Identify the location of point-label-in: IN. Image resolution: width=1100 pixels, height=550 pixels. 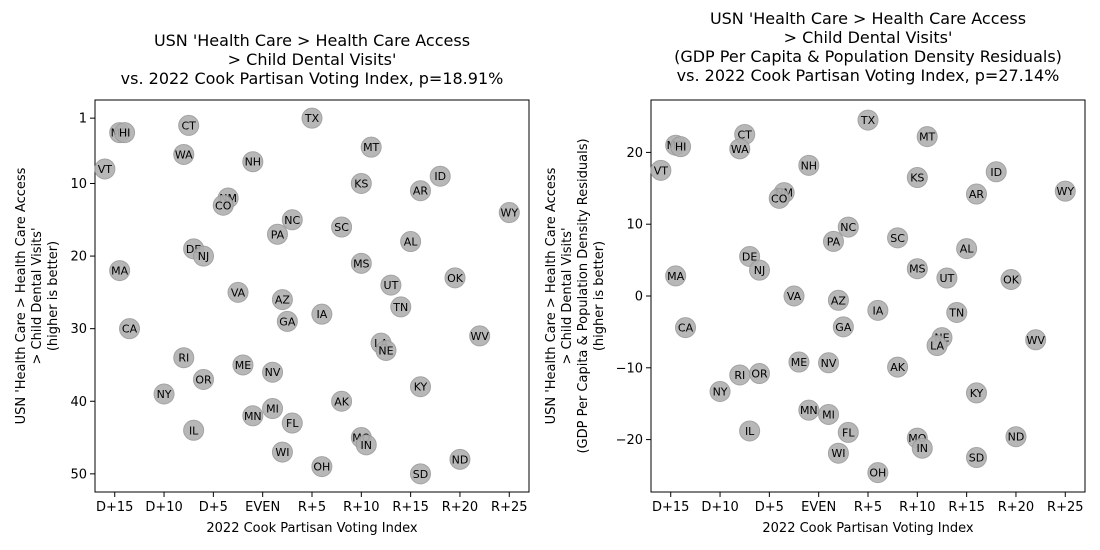
(366, 445).